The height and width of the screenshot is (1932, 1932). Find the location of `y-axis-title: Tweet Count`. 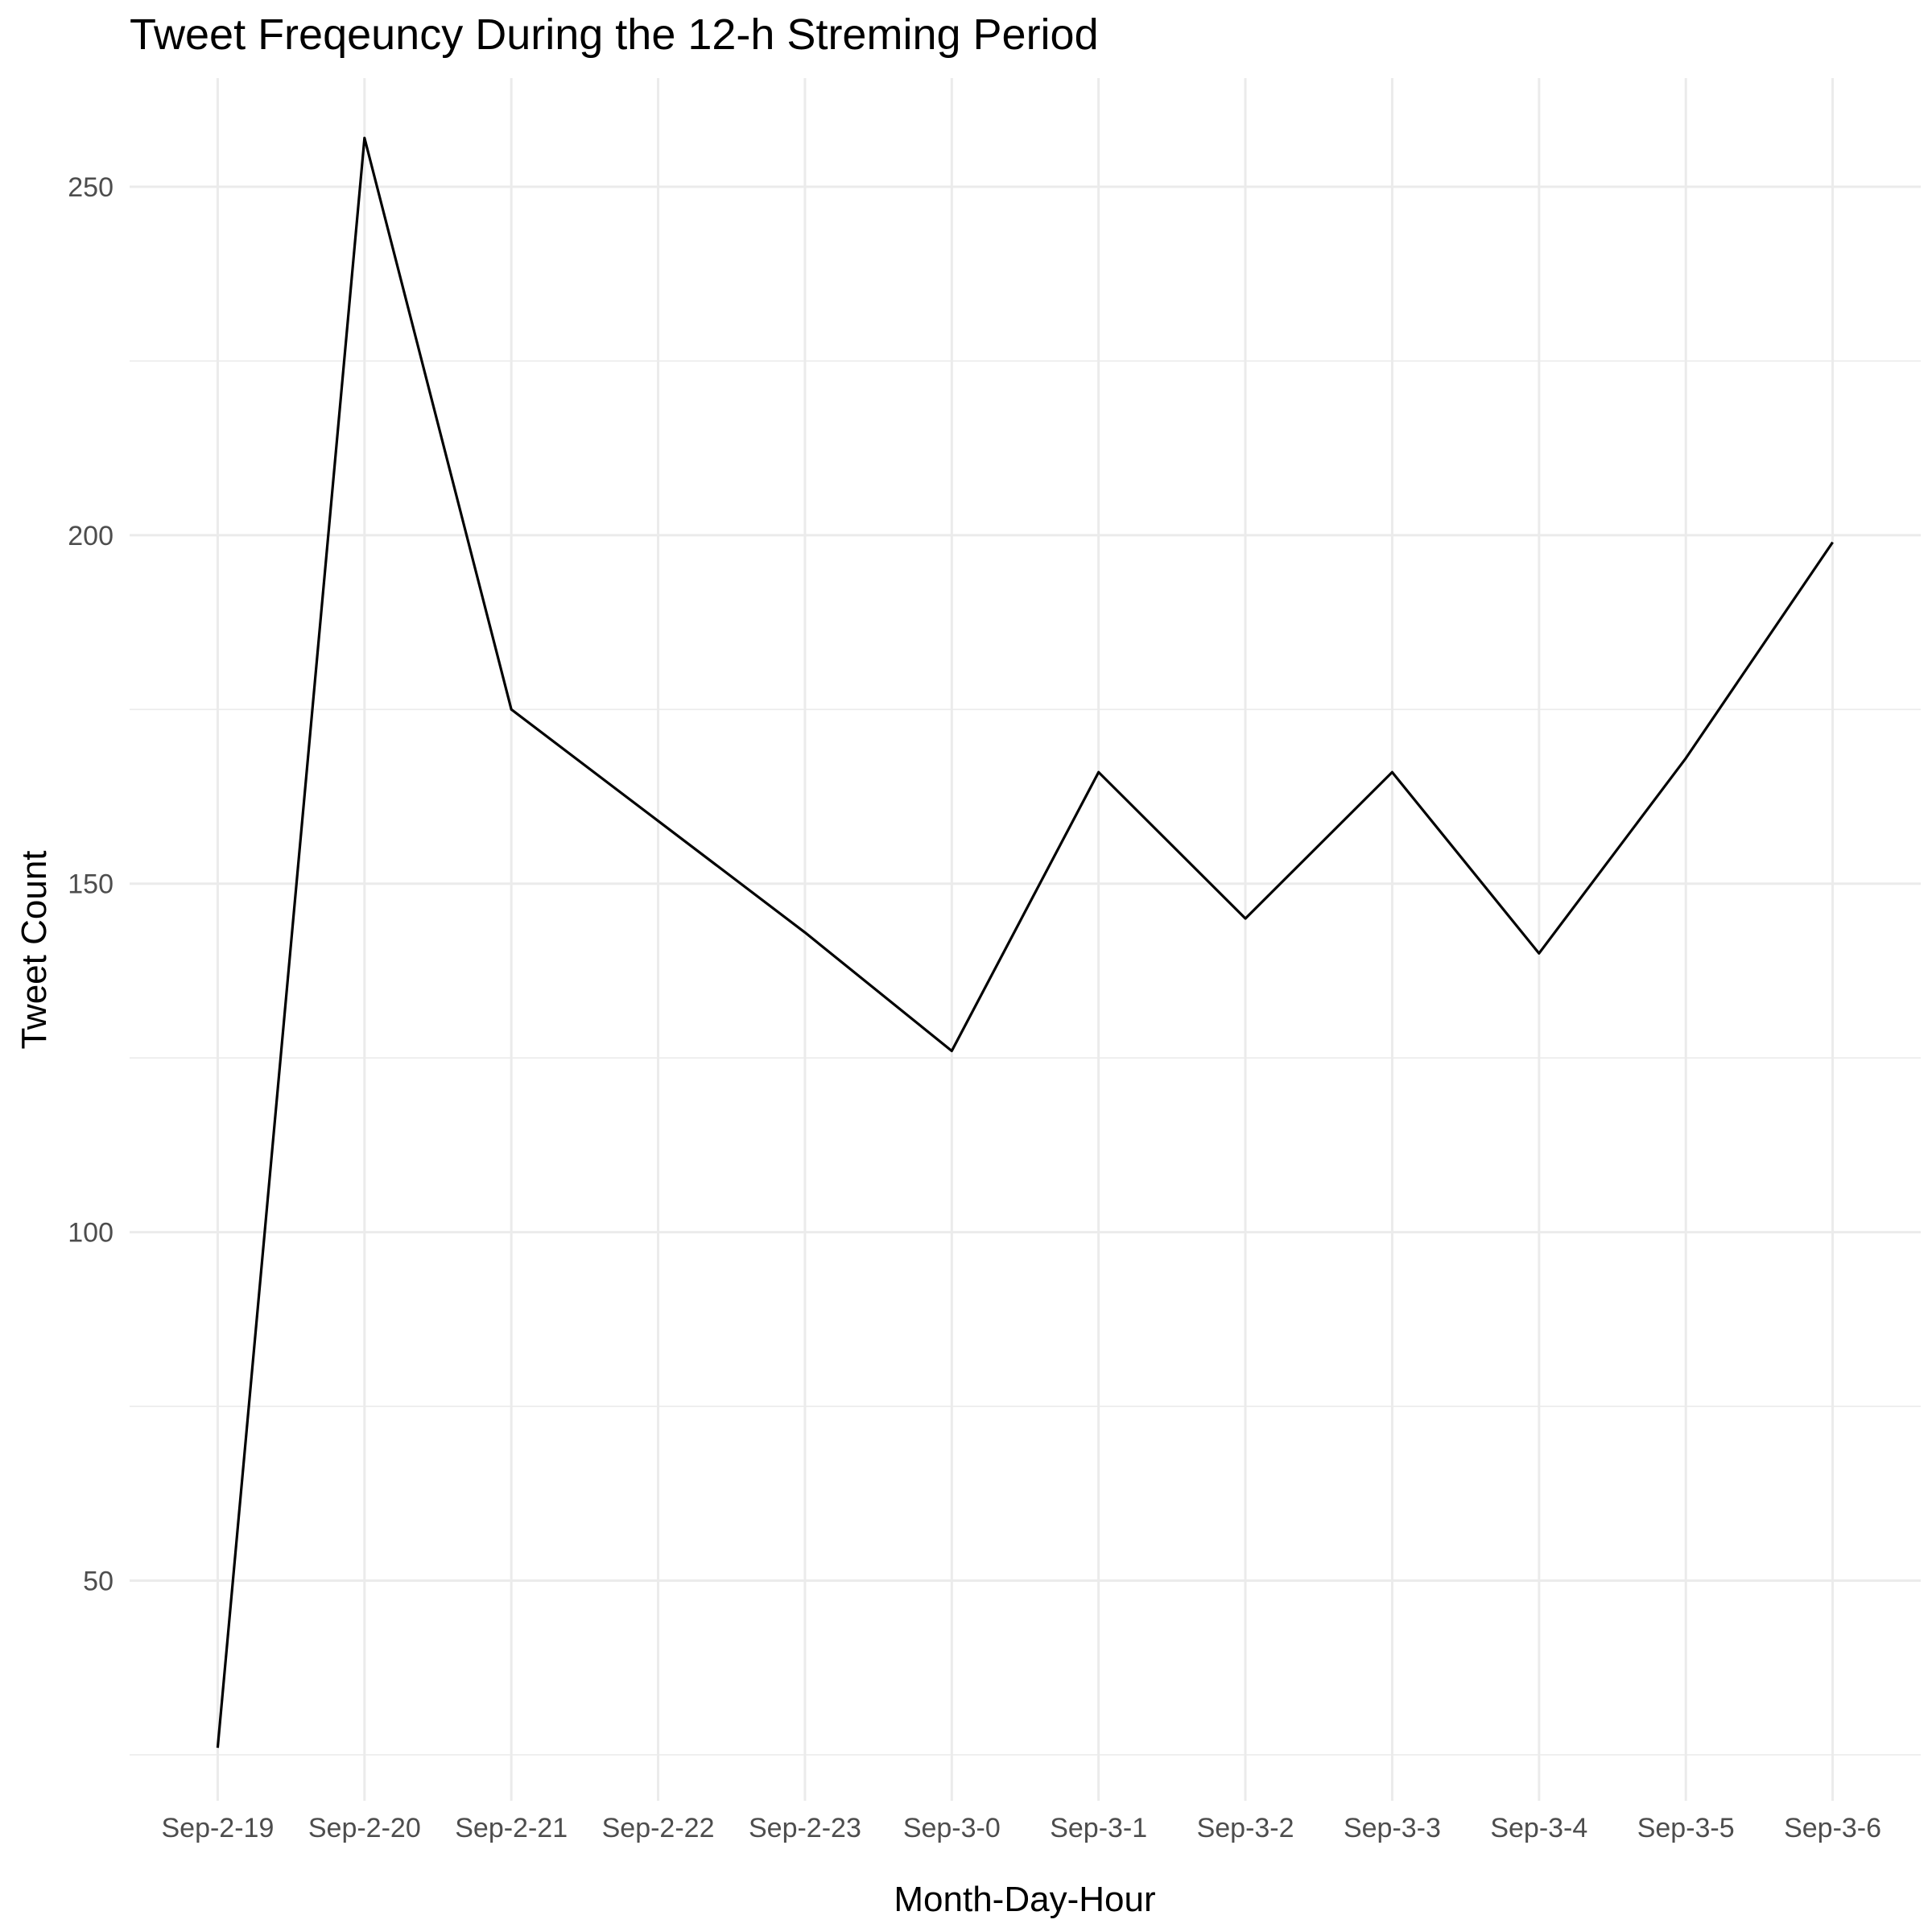

y-axis-title: Tweet Count is located at coordinates (34, 949).